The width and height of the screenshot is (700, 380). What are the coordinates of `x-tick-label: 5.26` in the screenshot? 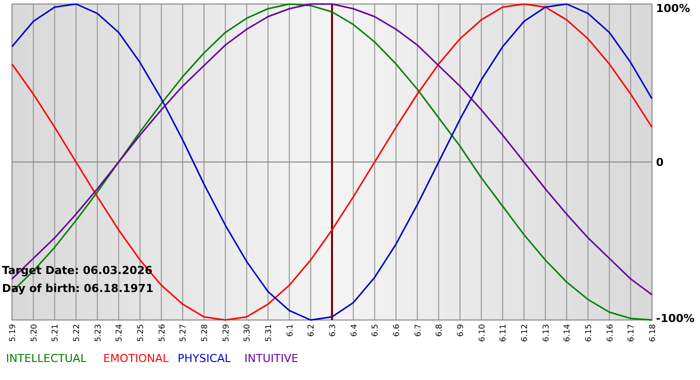 It's located at (161, 333).